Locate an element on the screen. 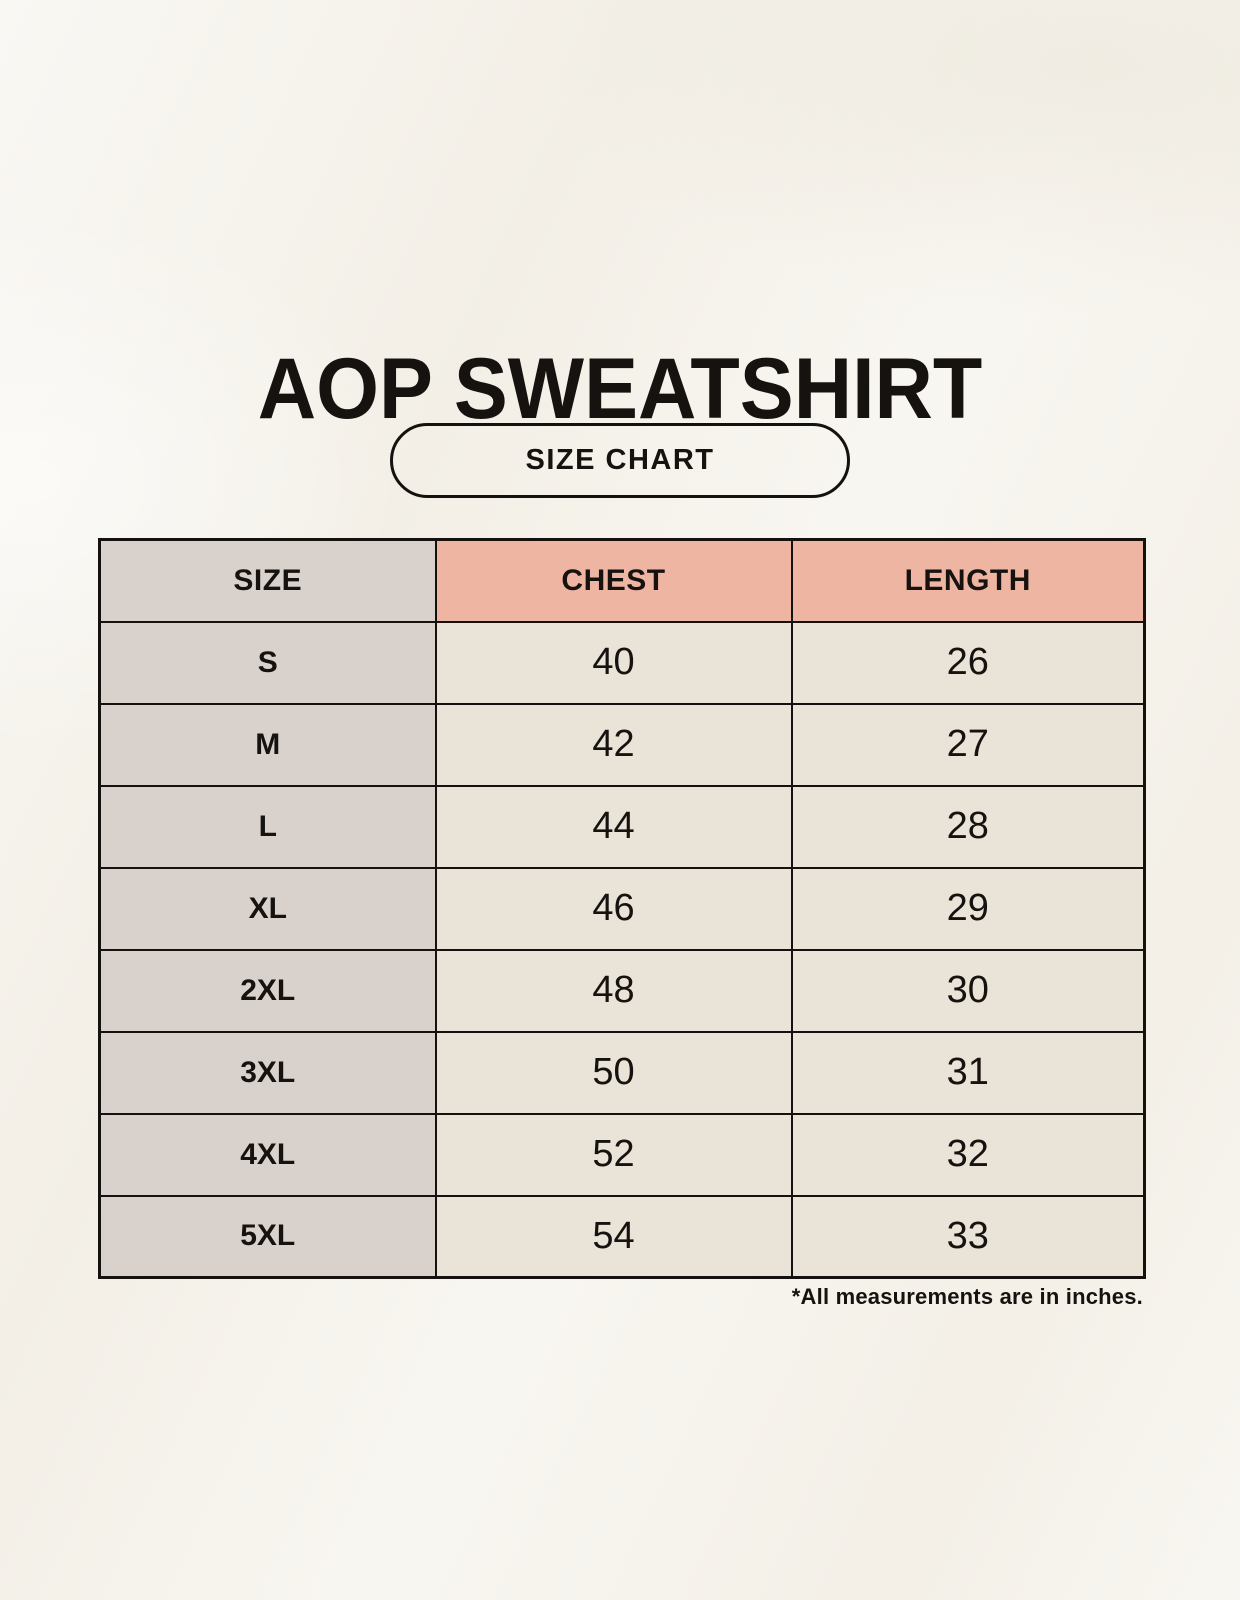 Image resolution: width=1240 pixels, height=1600 pixels. size-chart-badge: SIZE CHART is located at coordinates (620, 460).